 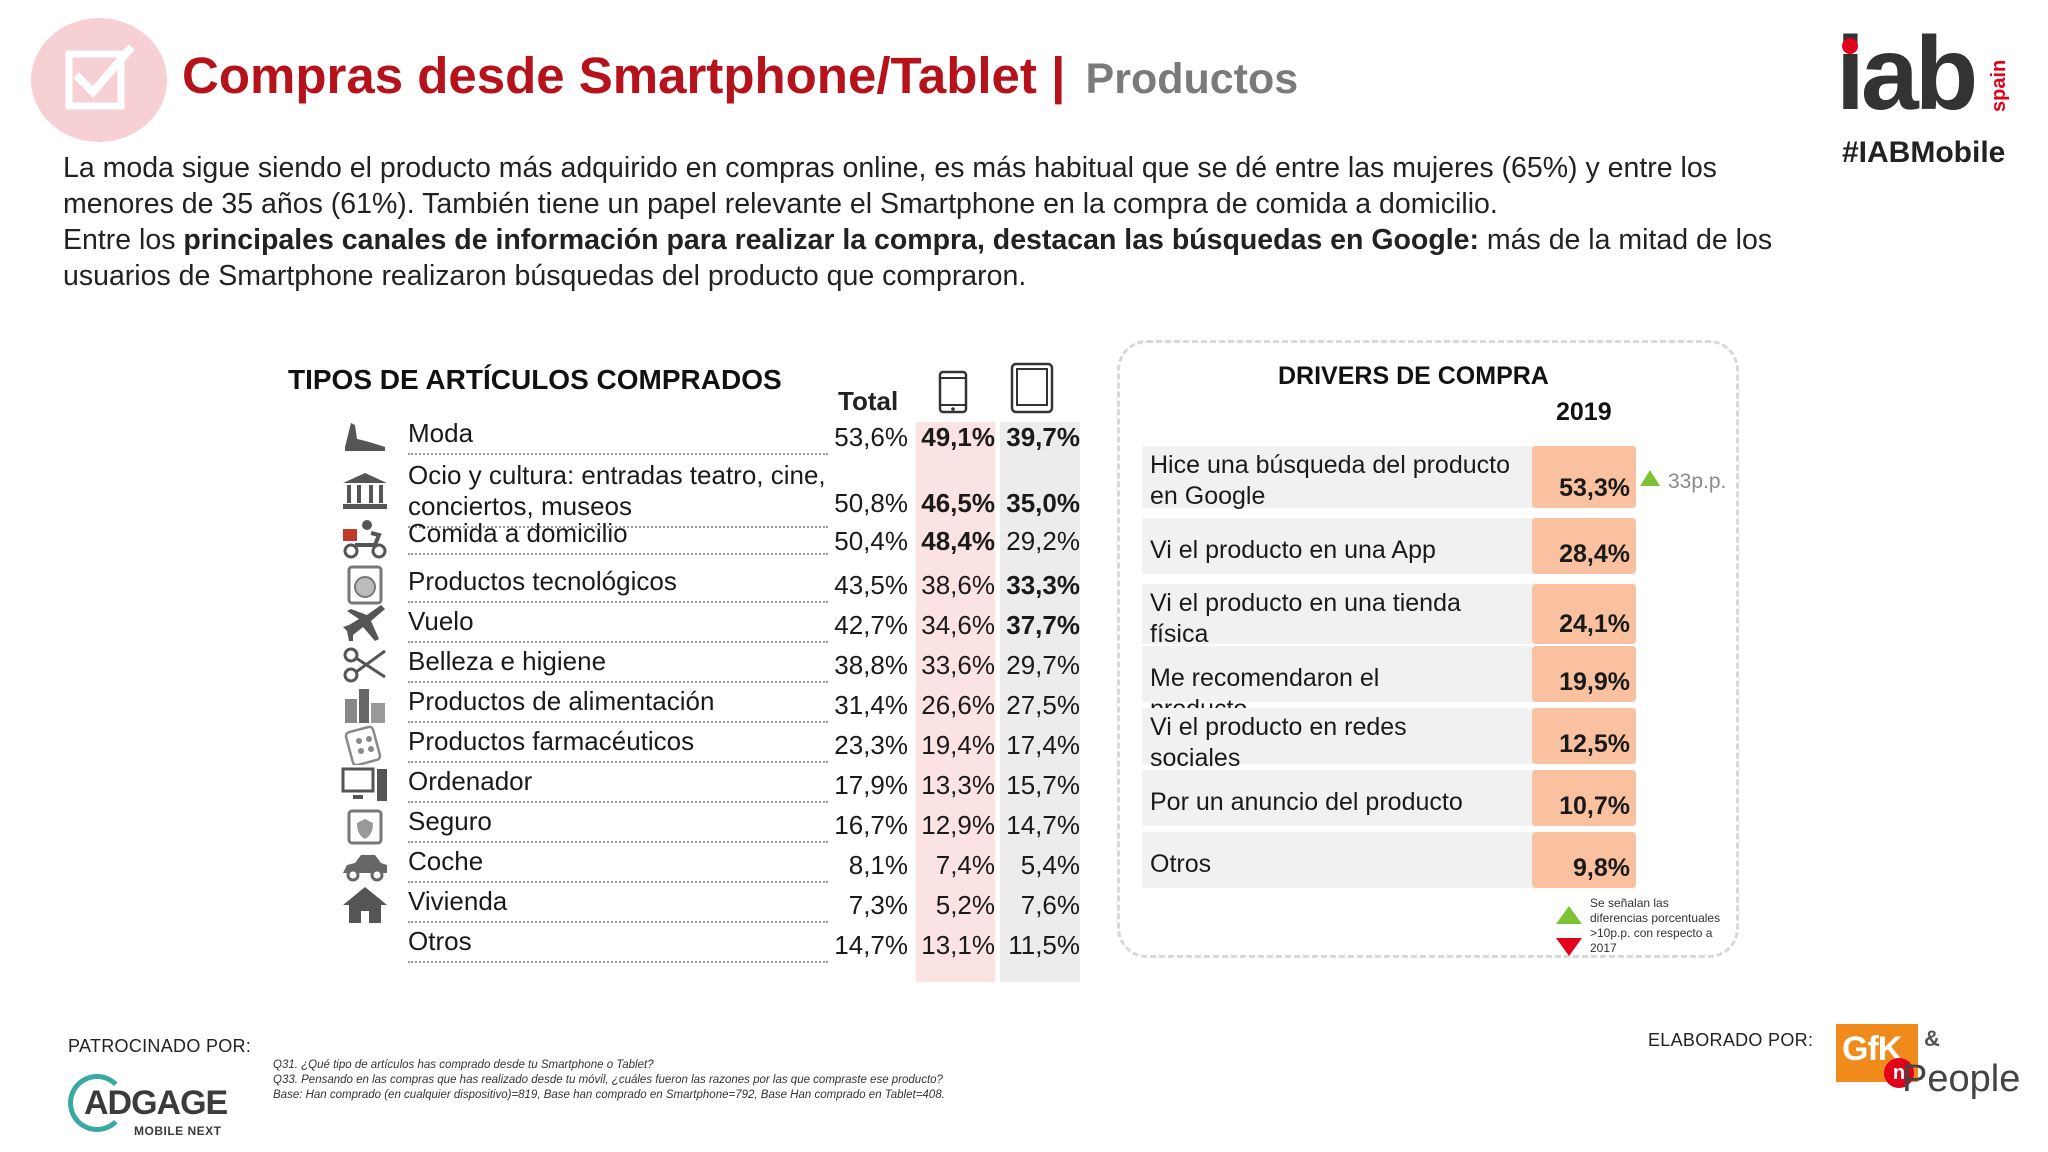 What do you see at coordinates (958, 541) in the screenshot?
I see `row-smartphone-value: 48,4%` at bounding box center [958, 541].